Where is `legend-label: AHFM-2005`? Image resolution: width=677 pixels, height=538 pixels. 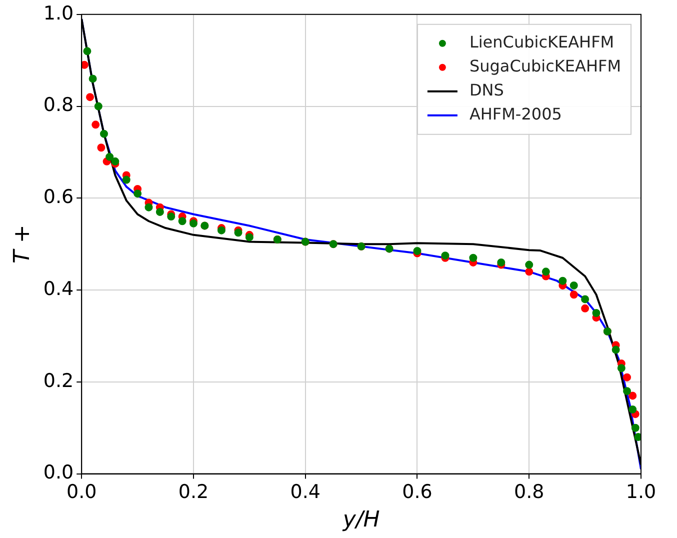
legend-label: AHFM-2005 is located at coordinates (515, 114).